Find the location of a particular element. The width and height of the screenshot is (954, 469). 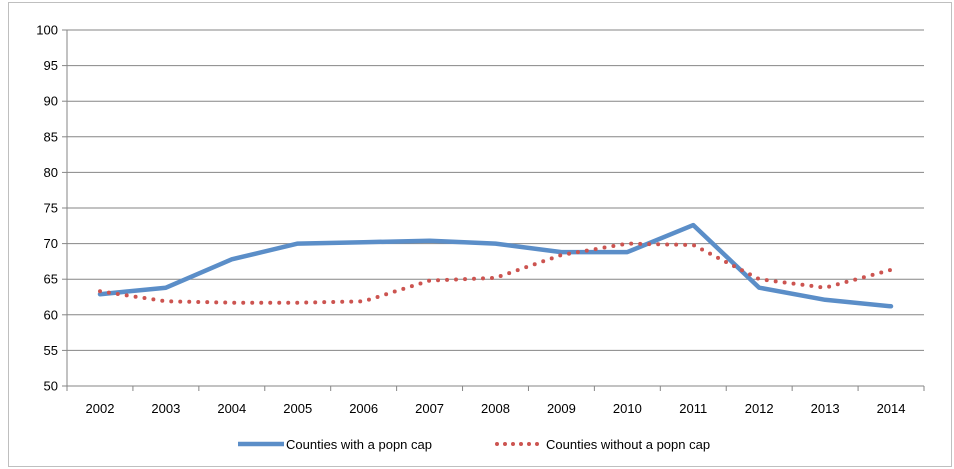

x-tick-label: 2005 is located at coordinates (297, 408).